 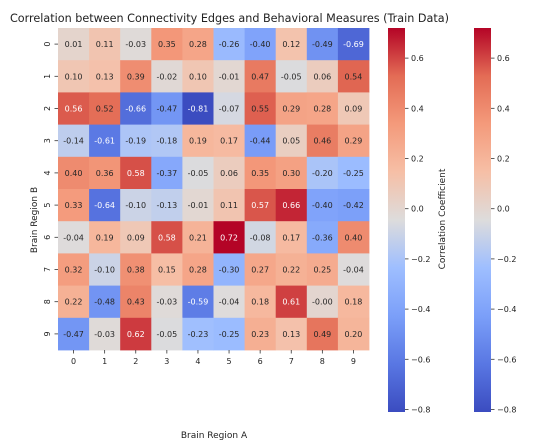 I want to click on cell-value-label: 0.12, so click(x=291, y=44).